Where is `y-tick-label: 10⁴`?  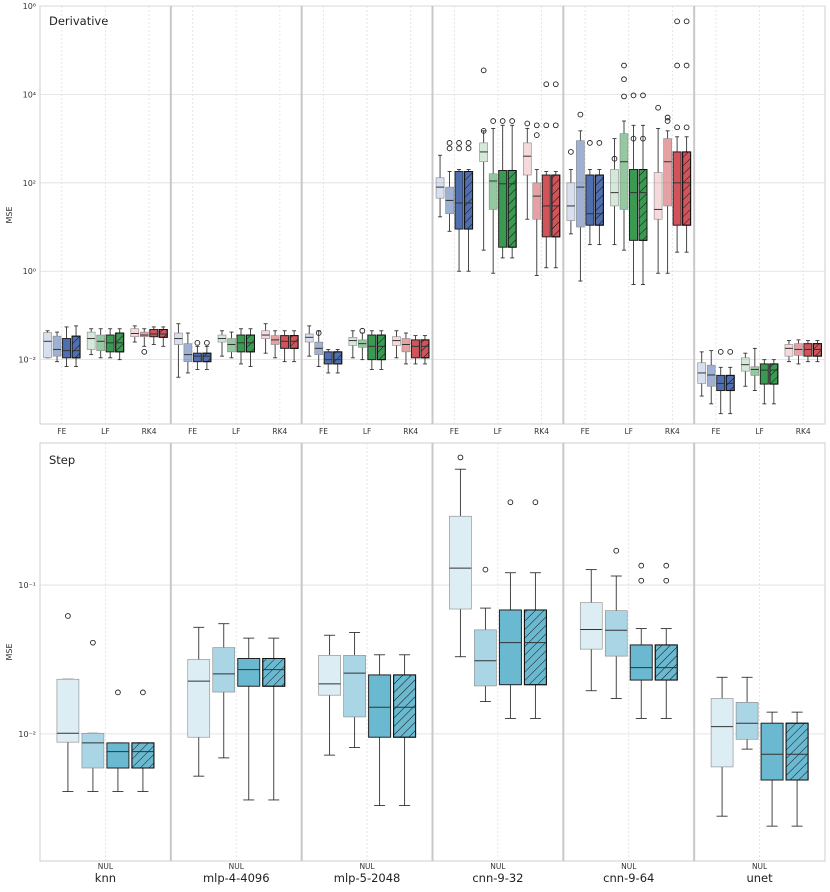
y-tick-label: 10⁴ is located at coordinates (29, 94).